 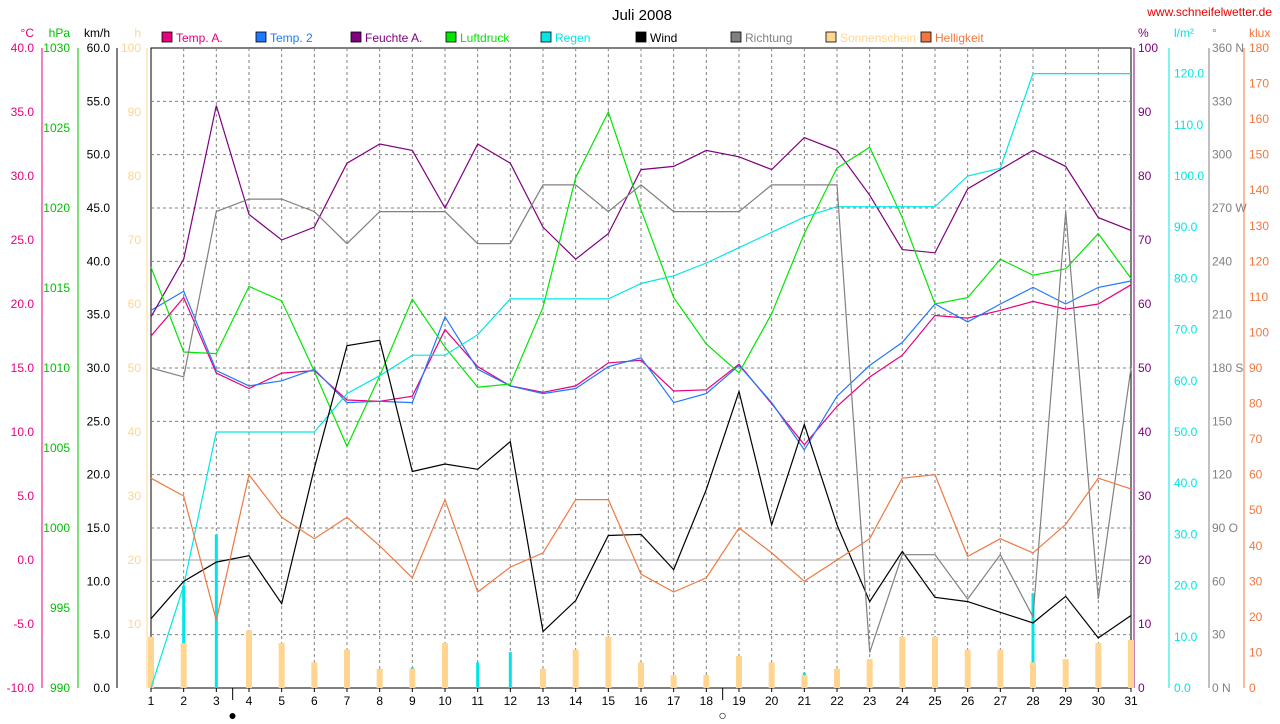 What do you see at coordinates (576, 701) in the screenshot?
I see `x-tick-label: 14` at bounding box center [576, 701].